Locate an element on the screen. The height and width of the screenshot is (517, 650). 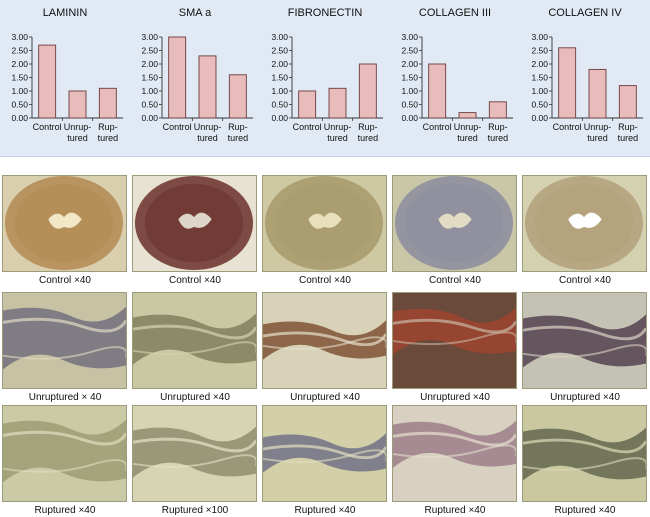
chart-title: SMA a is located at coordinates (195, 13).